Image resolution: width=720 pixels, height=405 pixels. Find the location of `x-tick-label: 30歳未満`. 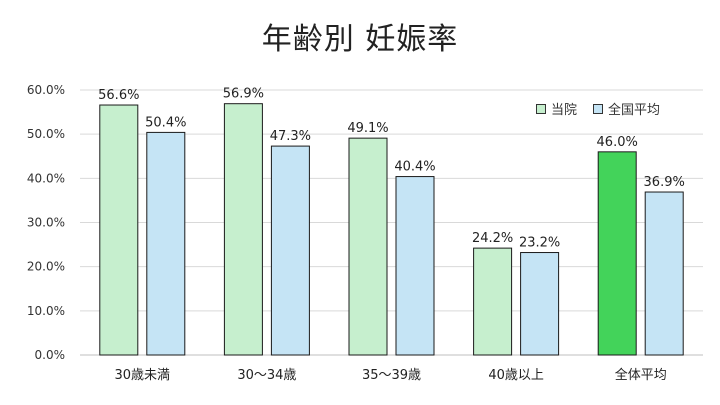

x-tick-label: 30歳未満 is located at coordinates (143, 375).